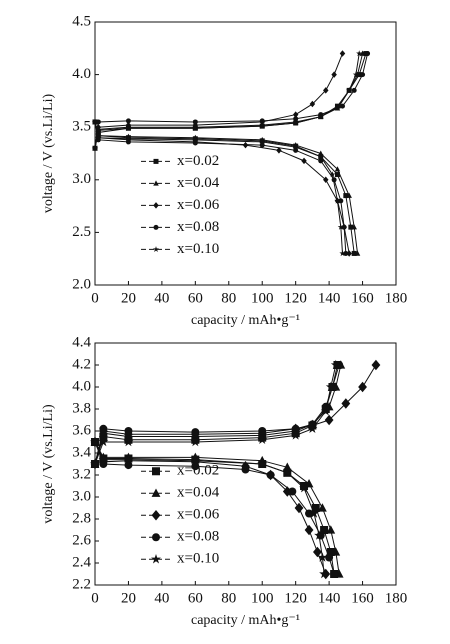 This screenshot has height=644, width=450. Describe the element at coordinates (128, 598) in the screenshot. I see `x-tick-label: 20` at that location.